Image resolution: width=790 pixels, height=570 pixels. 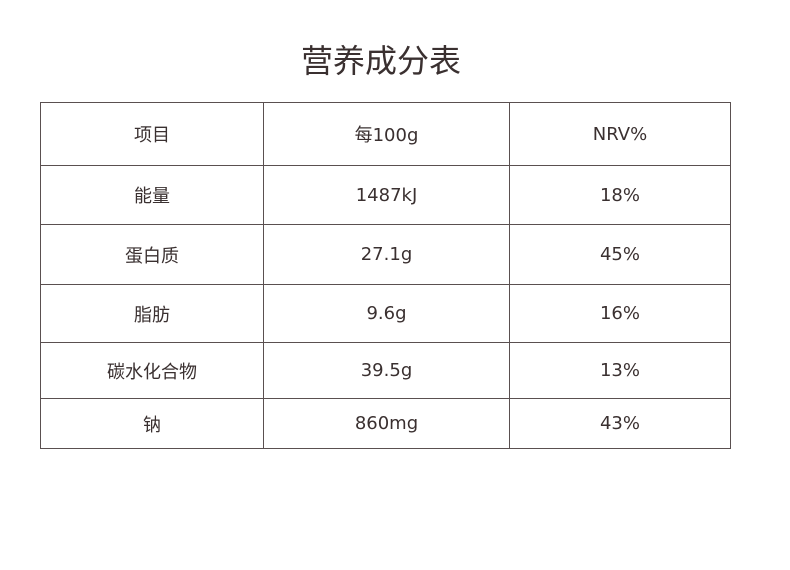 I want to click on table-row: 蛋白质 27.1g 45%, so click(x=385, y=254).